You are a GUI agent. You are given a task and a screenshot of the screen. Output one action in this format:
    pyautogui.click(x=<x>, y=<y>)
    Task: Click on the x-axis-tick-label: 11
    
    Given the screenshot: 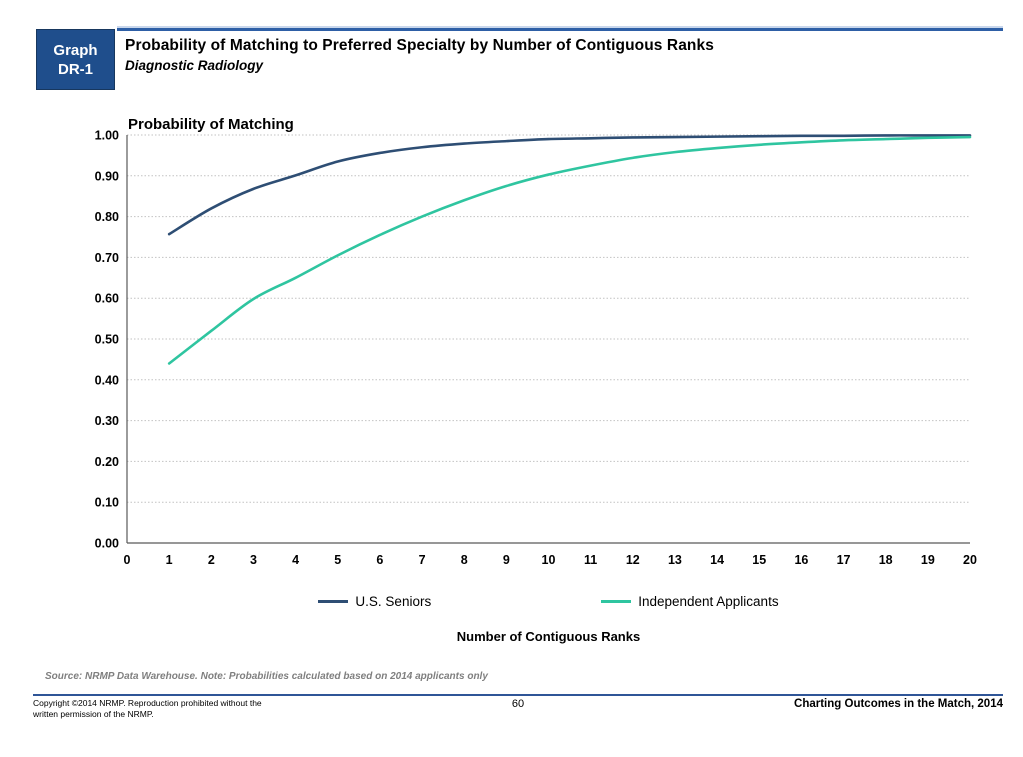 What is the action you would take?
    pyautogui.click(x=590, y=560)
    